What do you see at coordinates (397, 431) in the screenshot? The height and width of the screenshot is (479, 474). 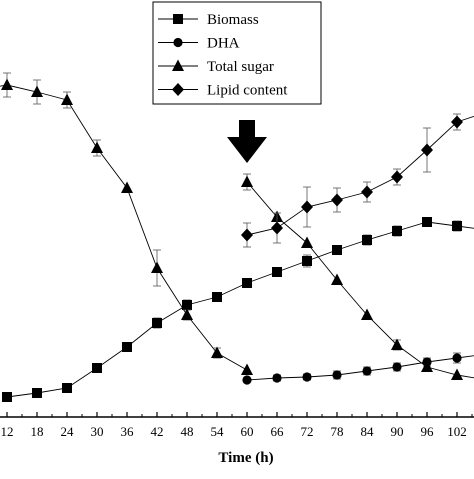 I see `x-tick-label: 90` at bounding box center [397, 431].